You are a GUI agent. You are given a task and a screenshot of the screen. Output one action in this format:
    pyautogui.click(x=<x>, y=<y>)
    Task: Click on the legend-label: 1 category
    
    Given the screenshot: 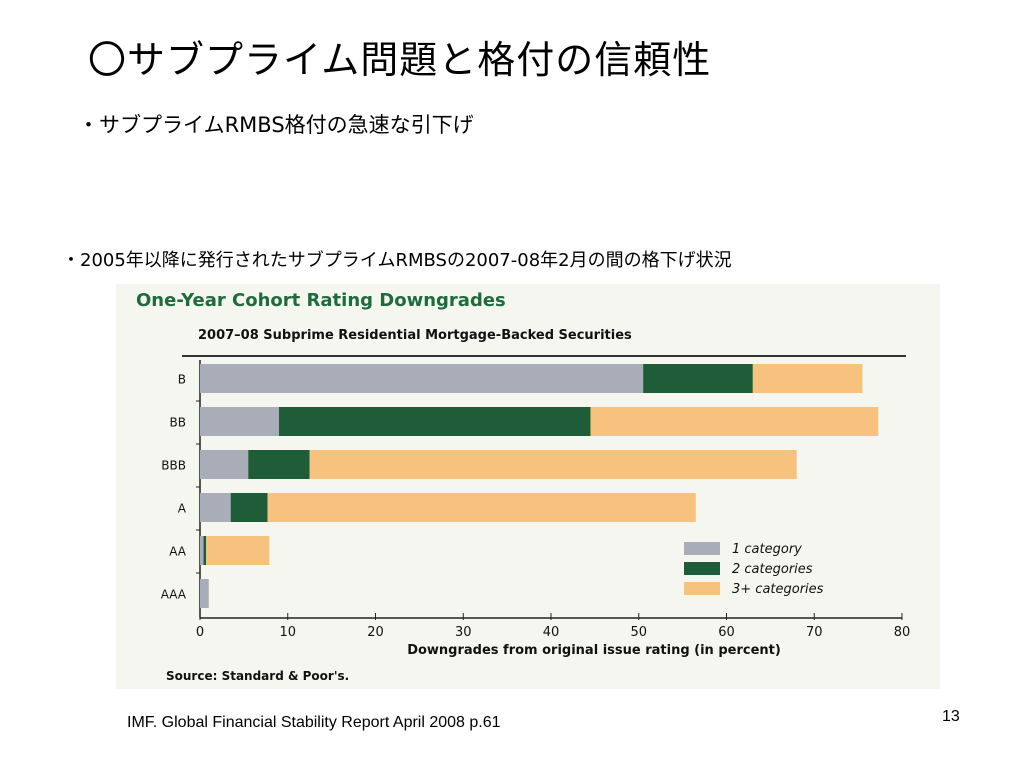 What is the action you would take?
    pyautogui.click(x=767, y=549)
    